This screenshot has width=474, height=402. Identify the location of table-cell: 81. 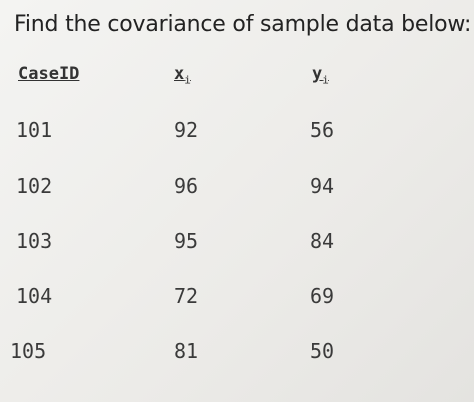
(186, 351).